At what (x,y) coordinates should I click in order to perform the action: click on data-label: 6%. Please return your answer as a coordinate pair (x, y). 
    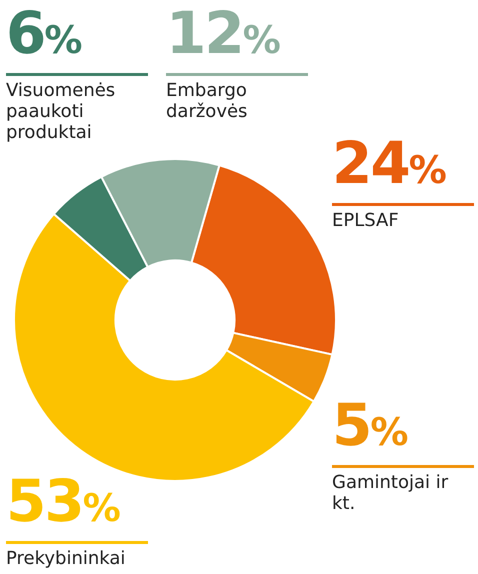
    Looking at the image, I should click on (77, 38).